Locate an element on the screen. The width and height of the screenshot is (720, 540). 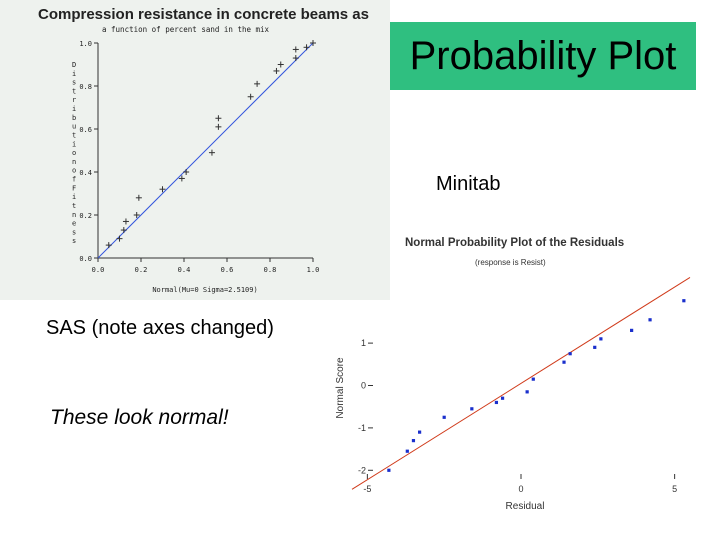
minitab-x-axis-label: Residual is located at coordinates (525, 506).